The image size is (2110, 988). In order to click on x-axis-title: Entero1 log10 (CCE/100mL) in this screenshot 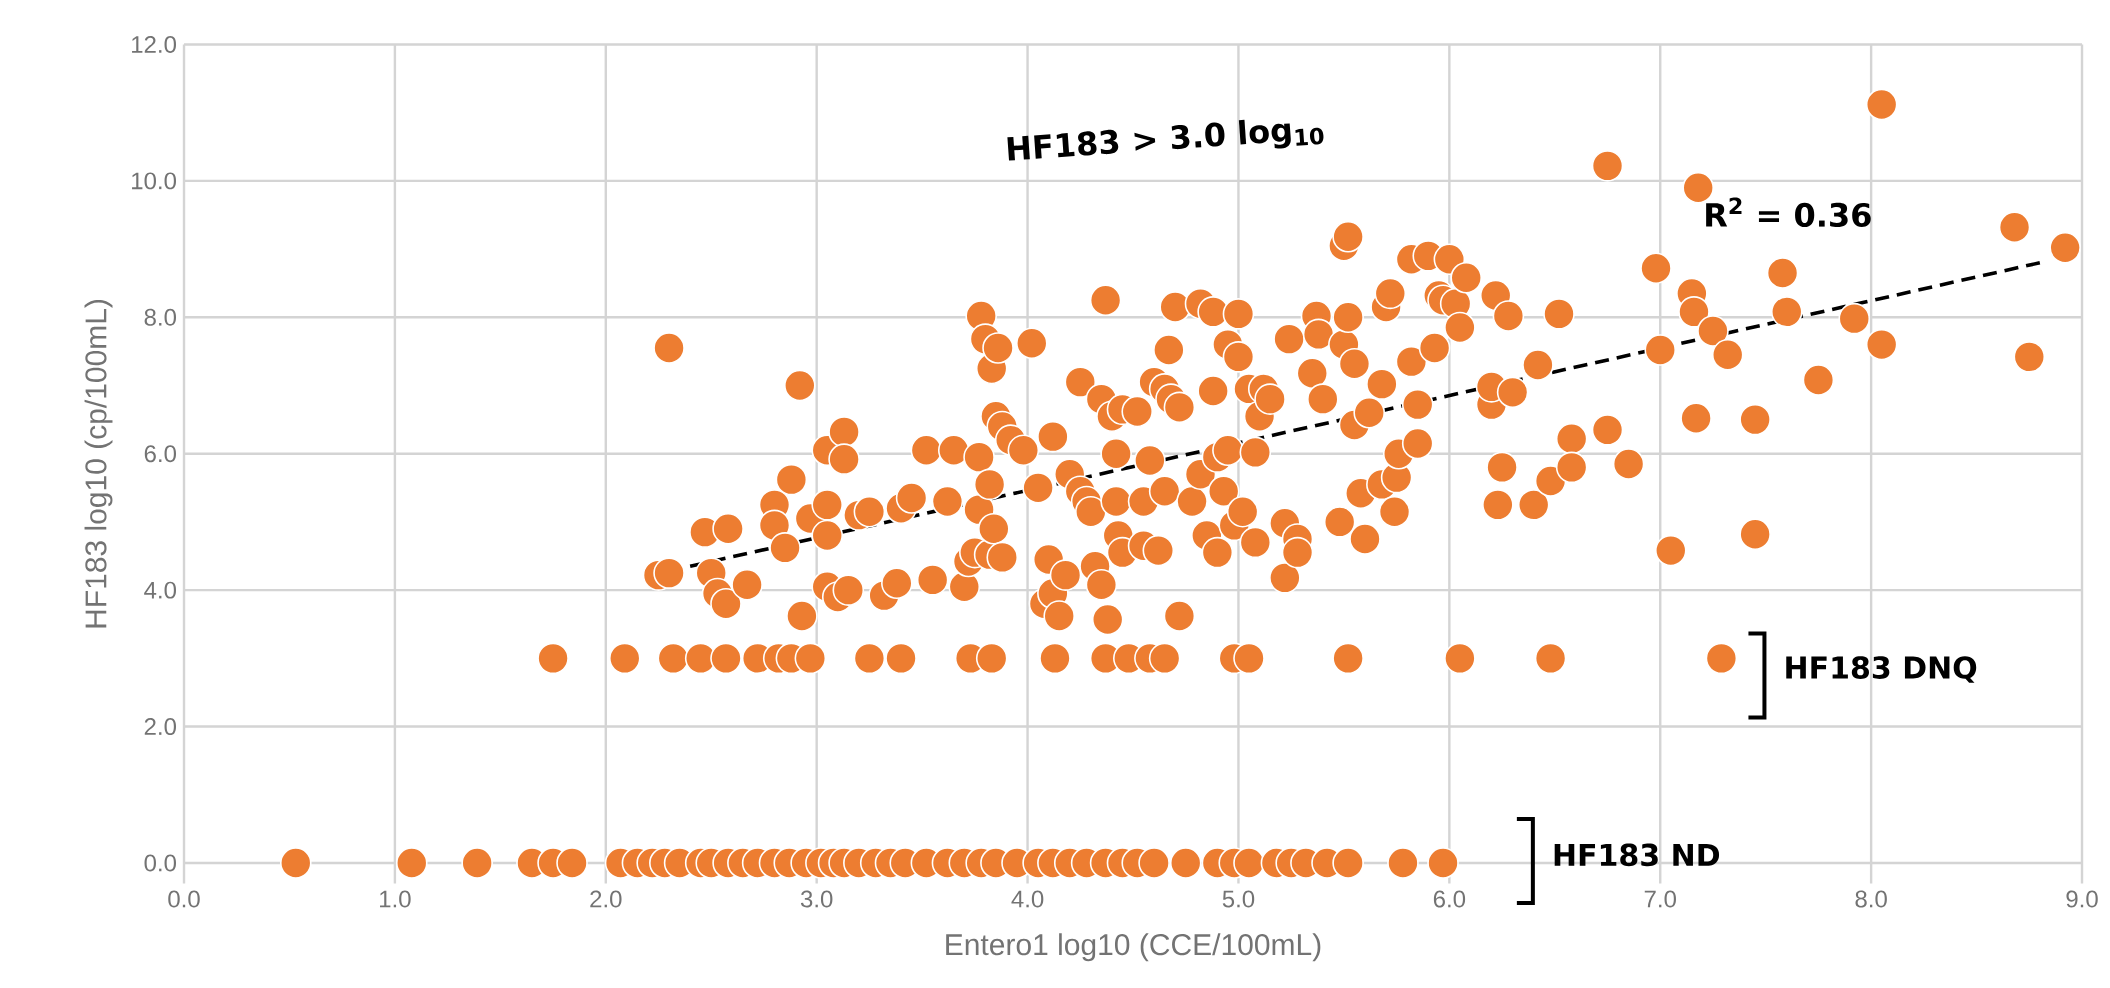, I will do `click(1133, 947)`.